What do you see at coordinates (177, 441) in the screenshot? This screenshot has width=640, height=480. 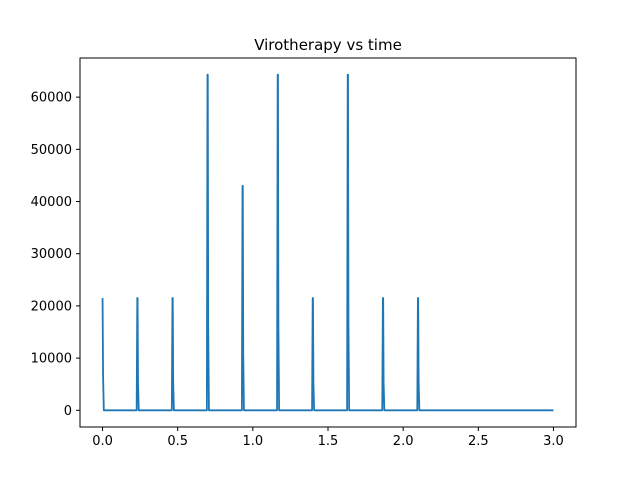 I see `x-tick-label: 0.5` at bounding box center [177, 441].